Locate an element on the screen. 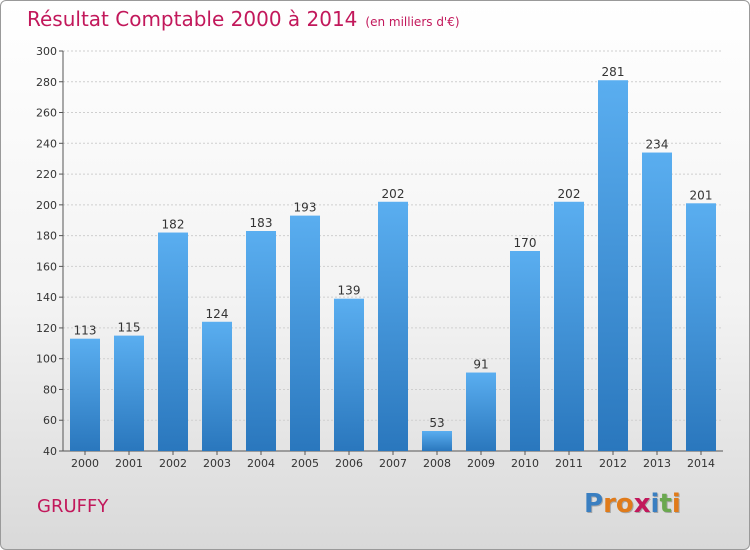 The image size is (750, 550). chart-subtitle: (en milliers d'€) is located at coordinates (412, 22).